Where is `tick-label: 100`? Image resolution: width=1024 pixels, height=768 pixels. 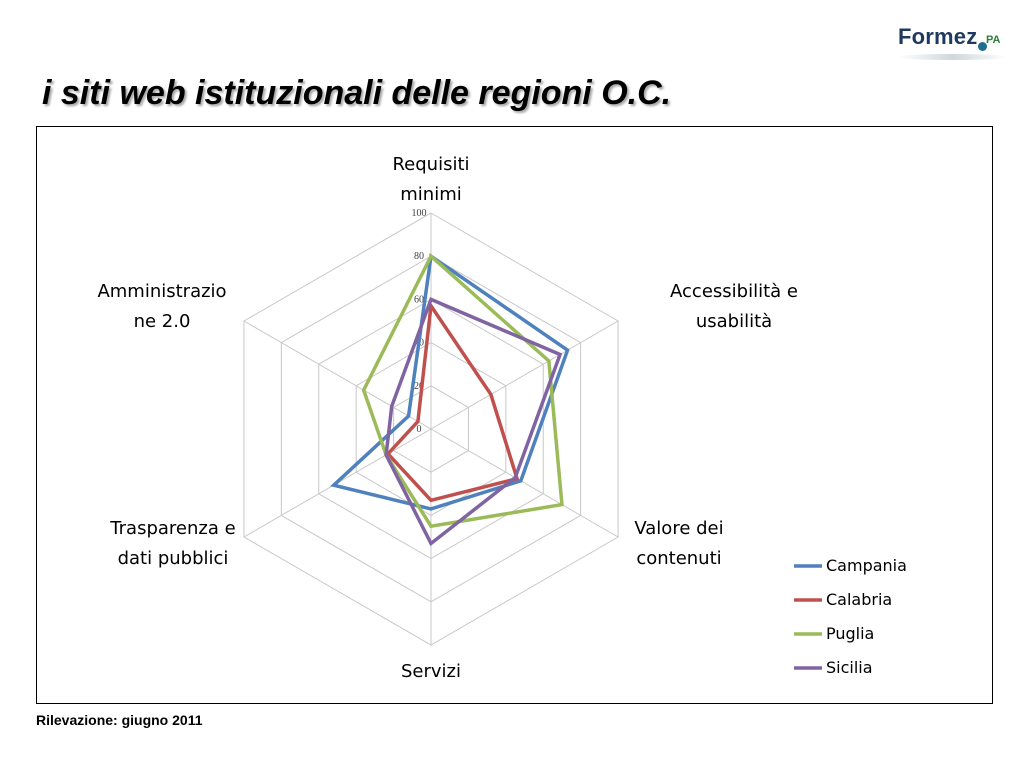 tick-label: 100 is located at coordinates (419, 213).